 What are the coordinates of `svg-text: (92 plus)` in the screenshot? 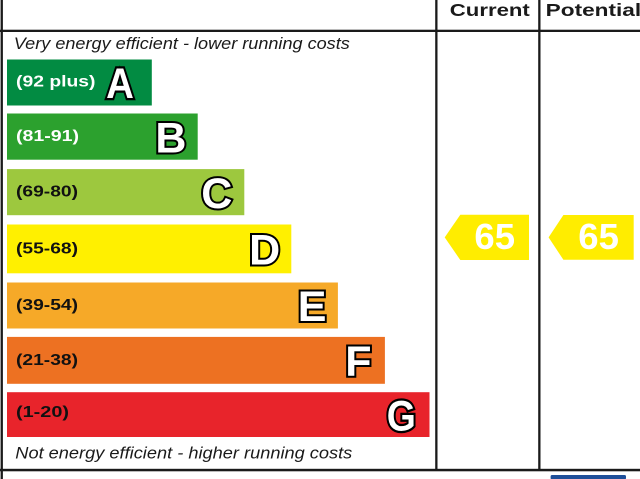 It's located at (56, 82).